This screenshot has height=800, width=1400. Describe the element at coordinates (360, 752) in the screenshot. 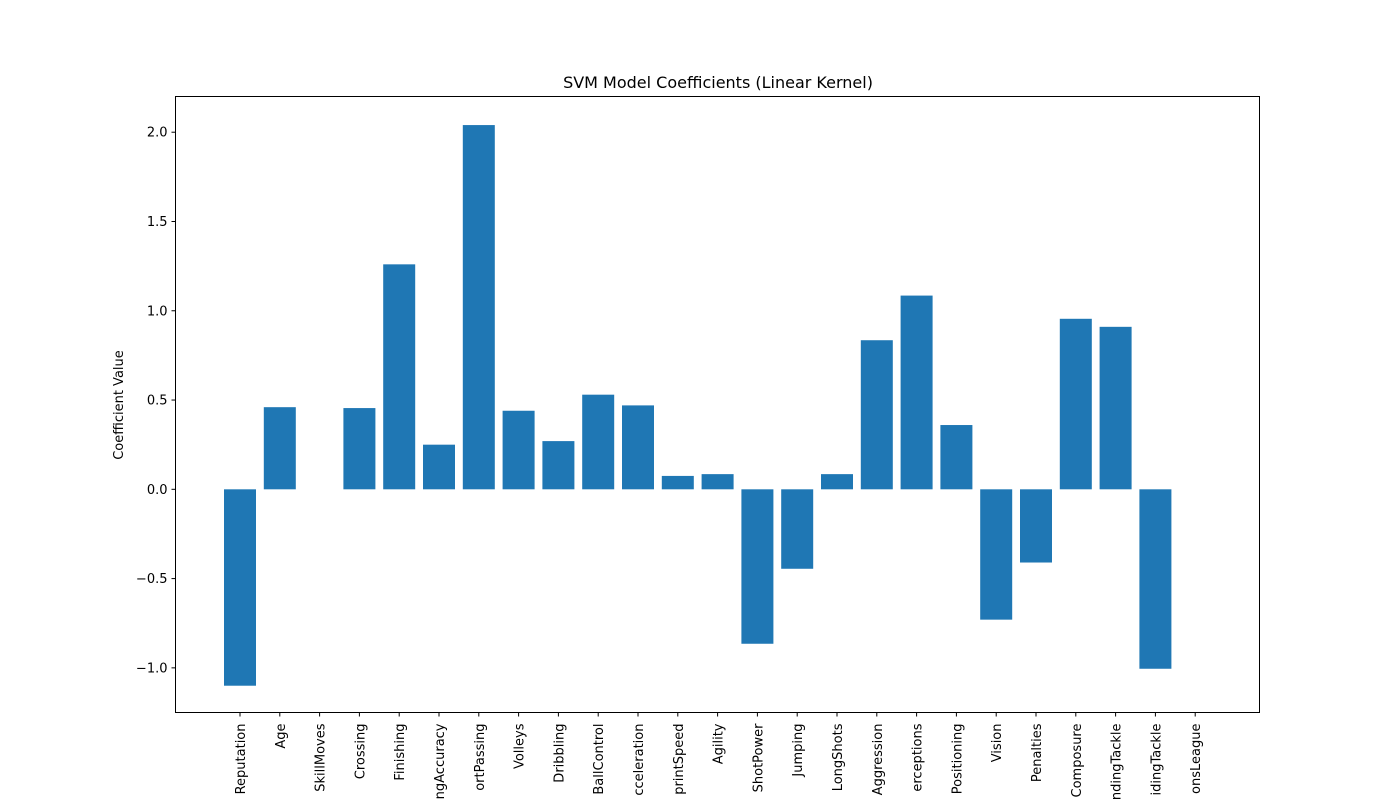

I see `x-tick-label: Crossing` at that location.